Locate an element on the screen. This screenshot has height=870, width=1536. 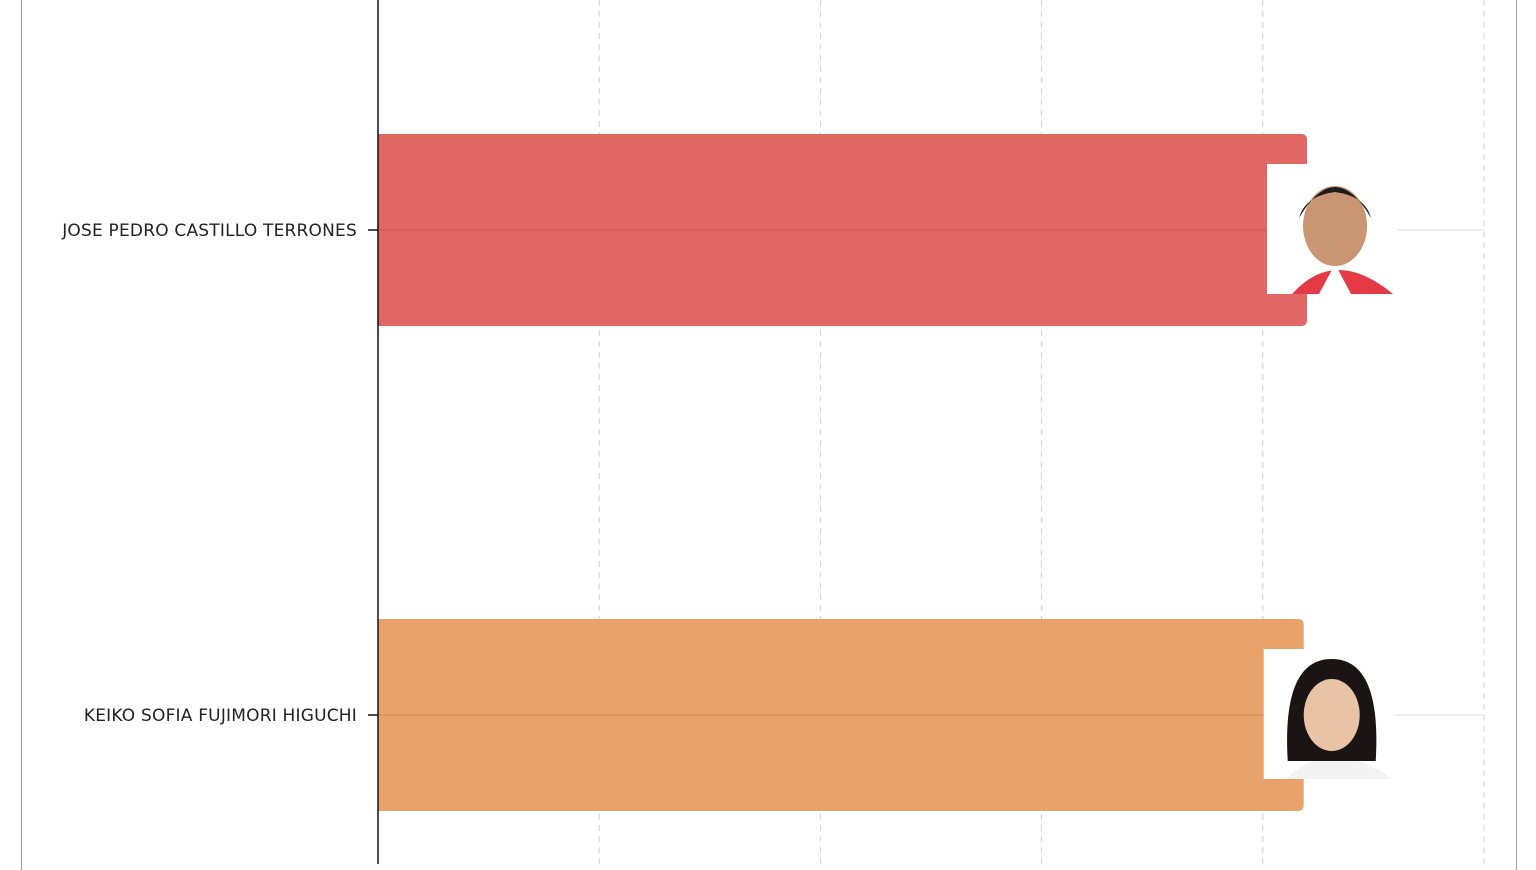
category-label-1: JOSE PEDRO CASTILLO TERRONES is located at coordinates (209, 231).